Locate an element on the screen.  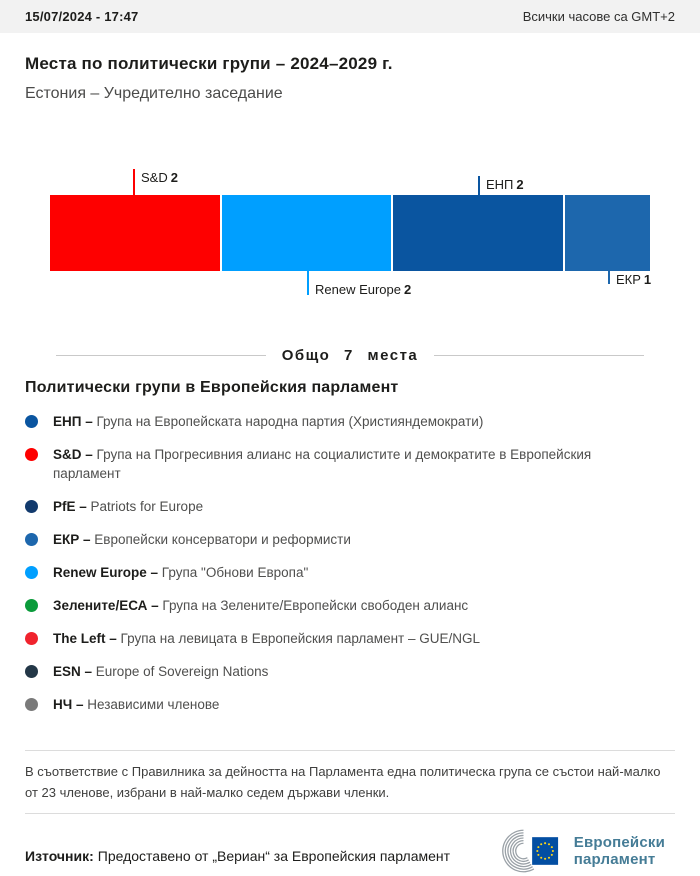
sd-color-dot is located at coordinates (31, 454).